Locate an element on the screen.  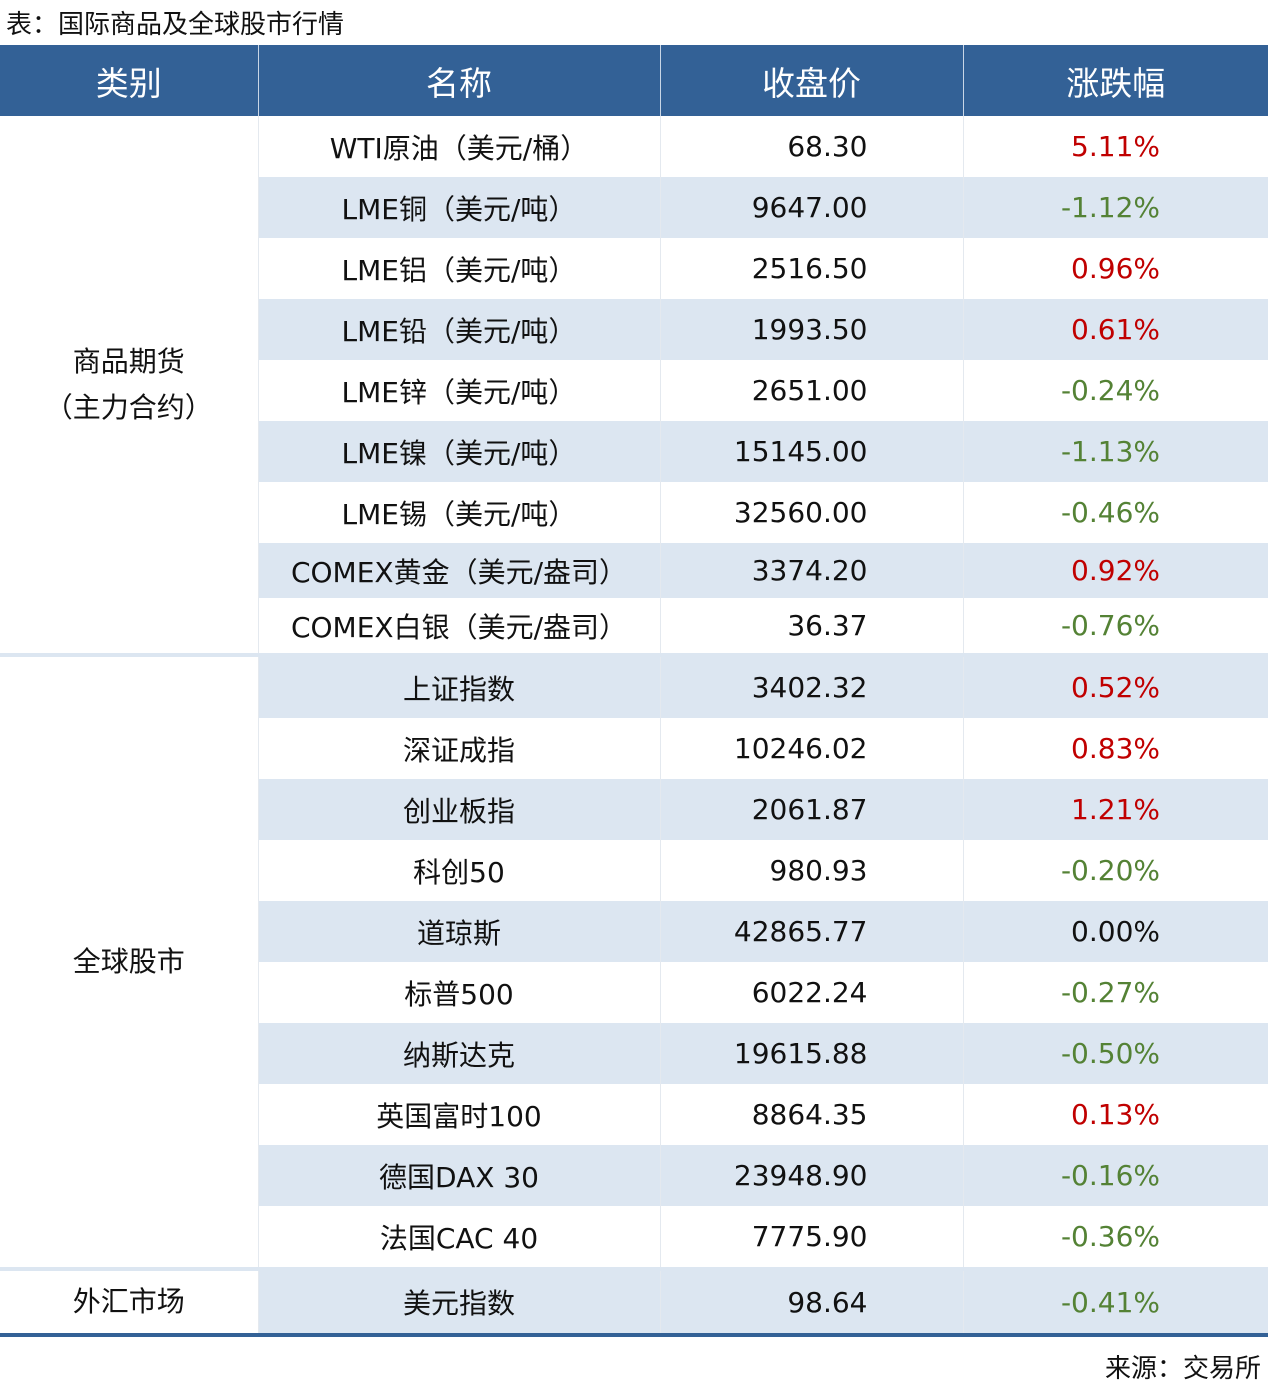
category-cell: 外汇市场 is located at coordinates (129, 1302).